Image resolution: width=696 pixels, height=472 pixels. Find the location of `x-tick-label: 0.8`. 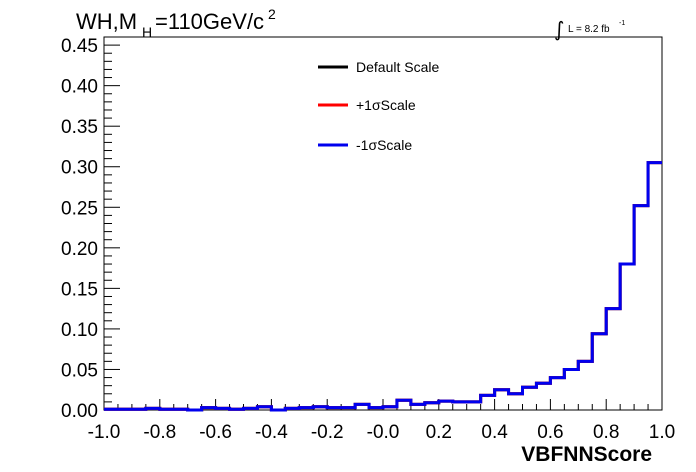

x-tick-label: 0.8 is located at coordinates (606, 432).